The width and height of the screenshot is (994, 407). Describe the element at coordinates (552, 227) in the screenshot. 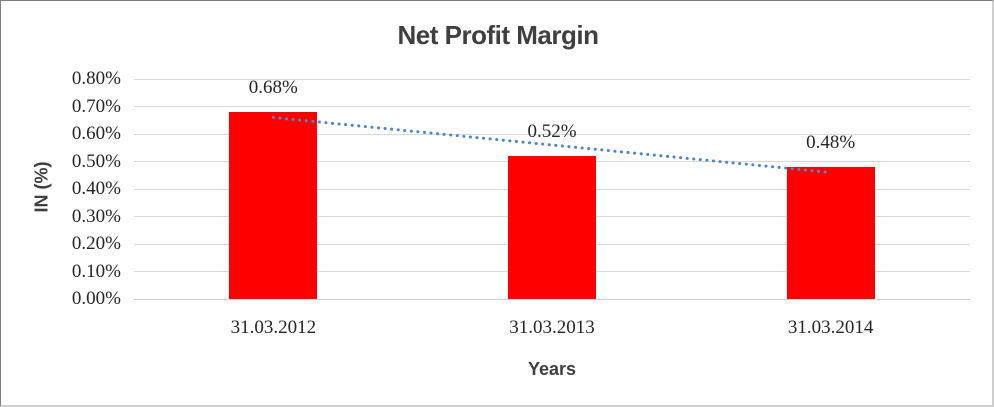

I see `bar-31.03.2013` at that location.